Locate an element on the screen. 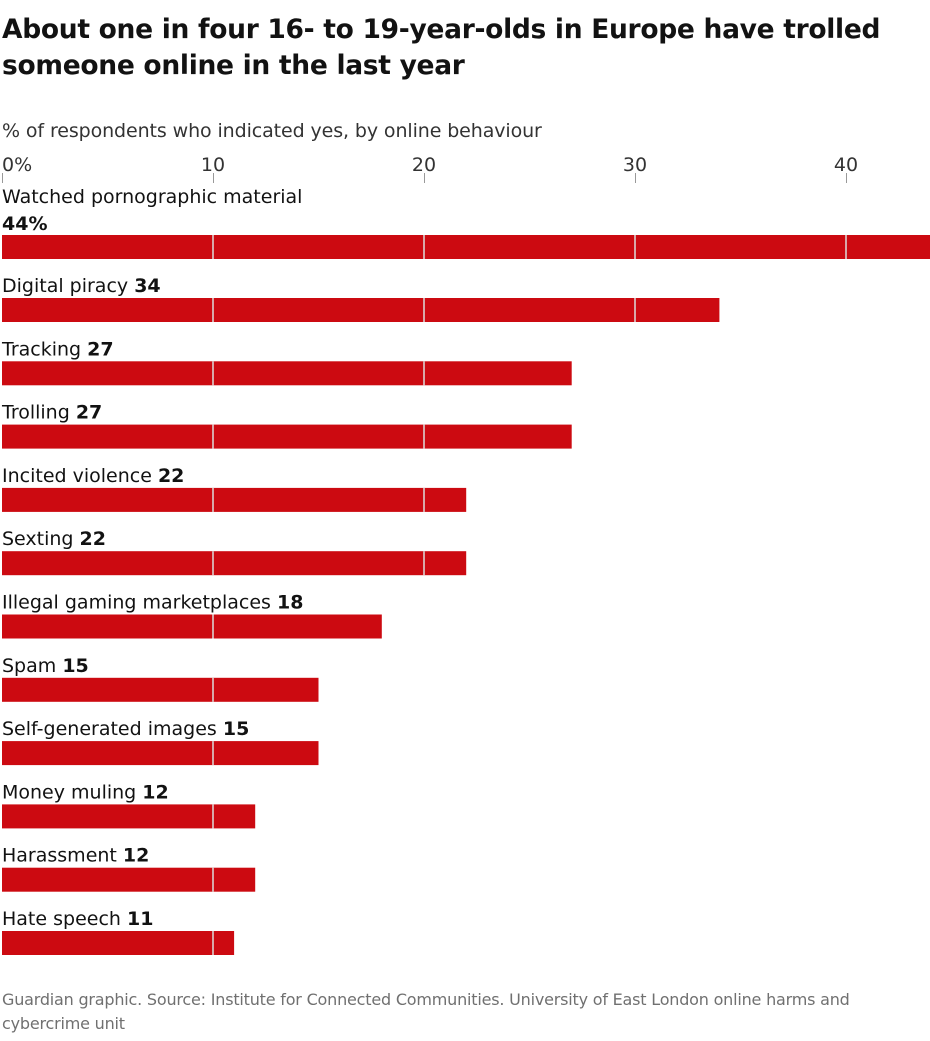 The image size is (930, 1041). category-label: Hate speech 11 is located at coordinates (77, 919).